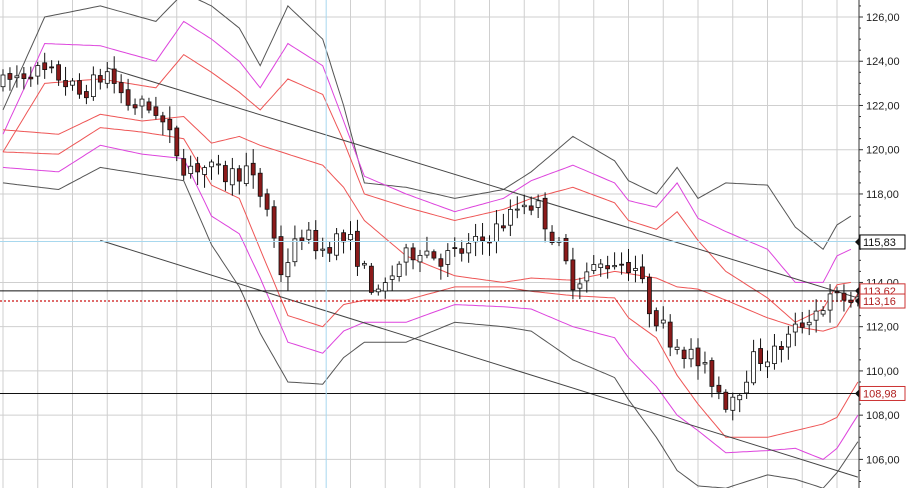 This screenshot has height=488, width=909. I want to click on axis-tick-label: 108,00, so click(883, 416).